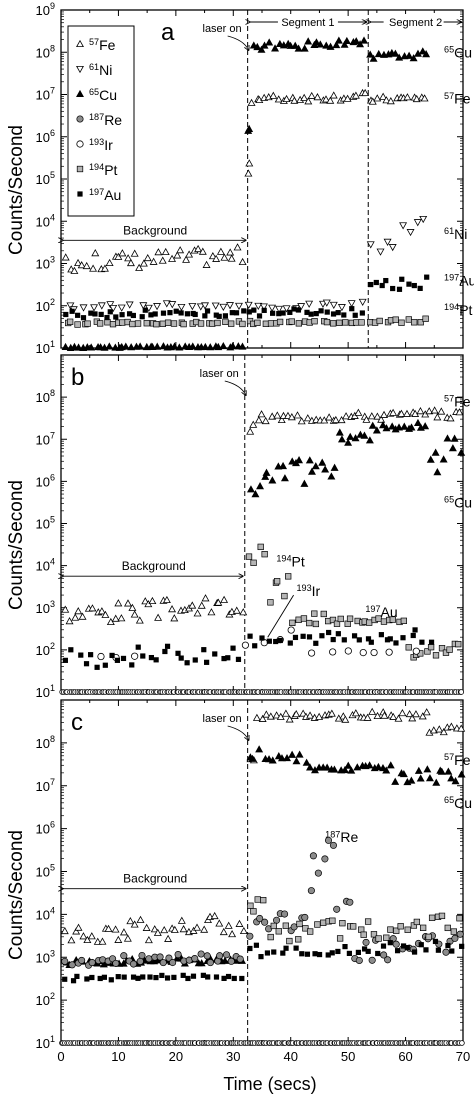 This screenshot has height=1099, width=474. What do you see at coordinates (105, 120) in the screenshot?
I see `legend-label: 187Re` at bounding box center [105, 120].